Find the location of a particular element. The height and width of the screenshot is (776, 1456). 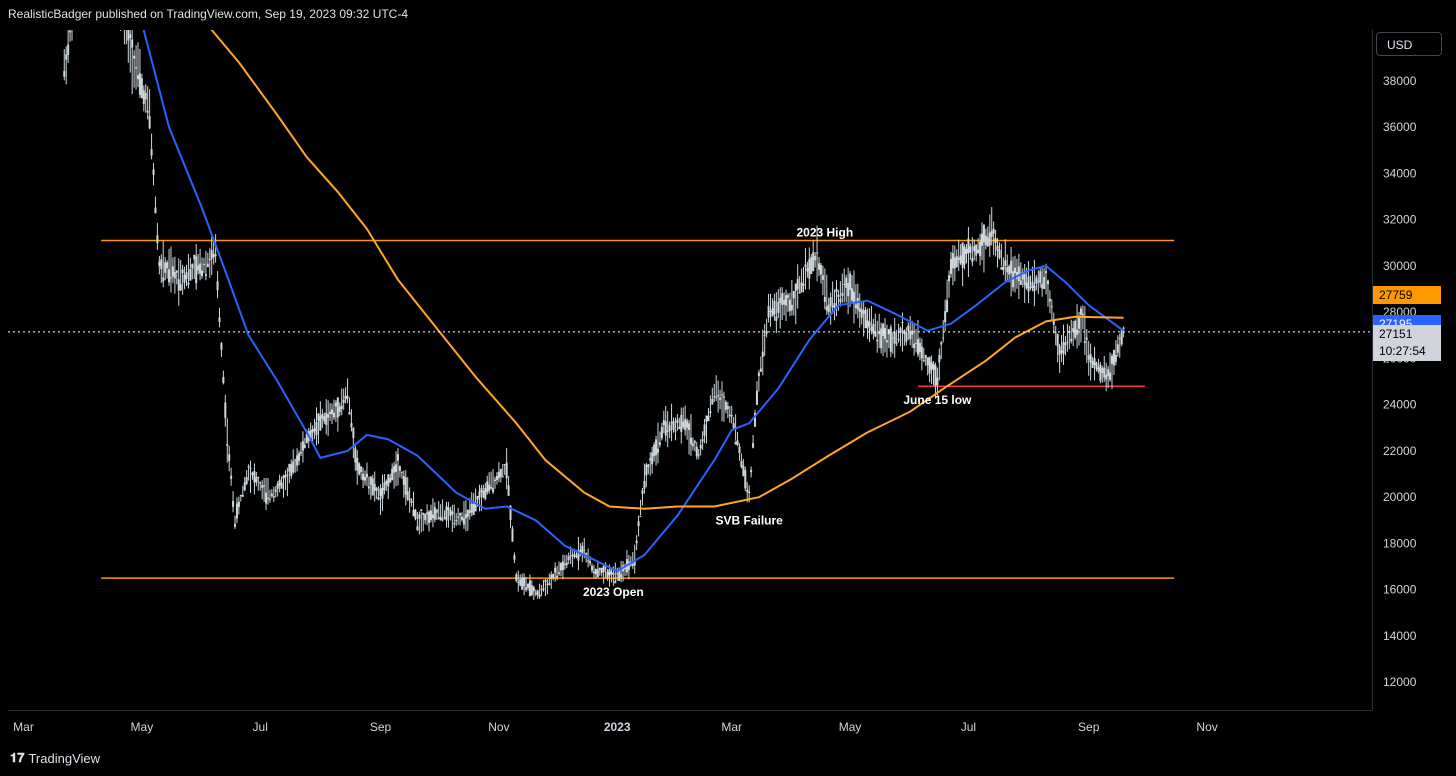

time-tick-label: Jul is located at coordinates (260, 727).